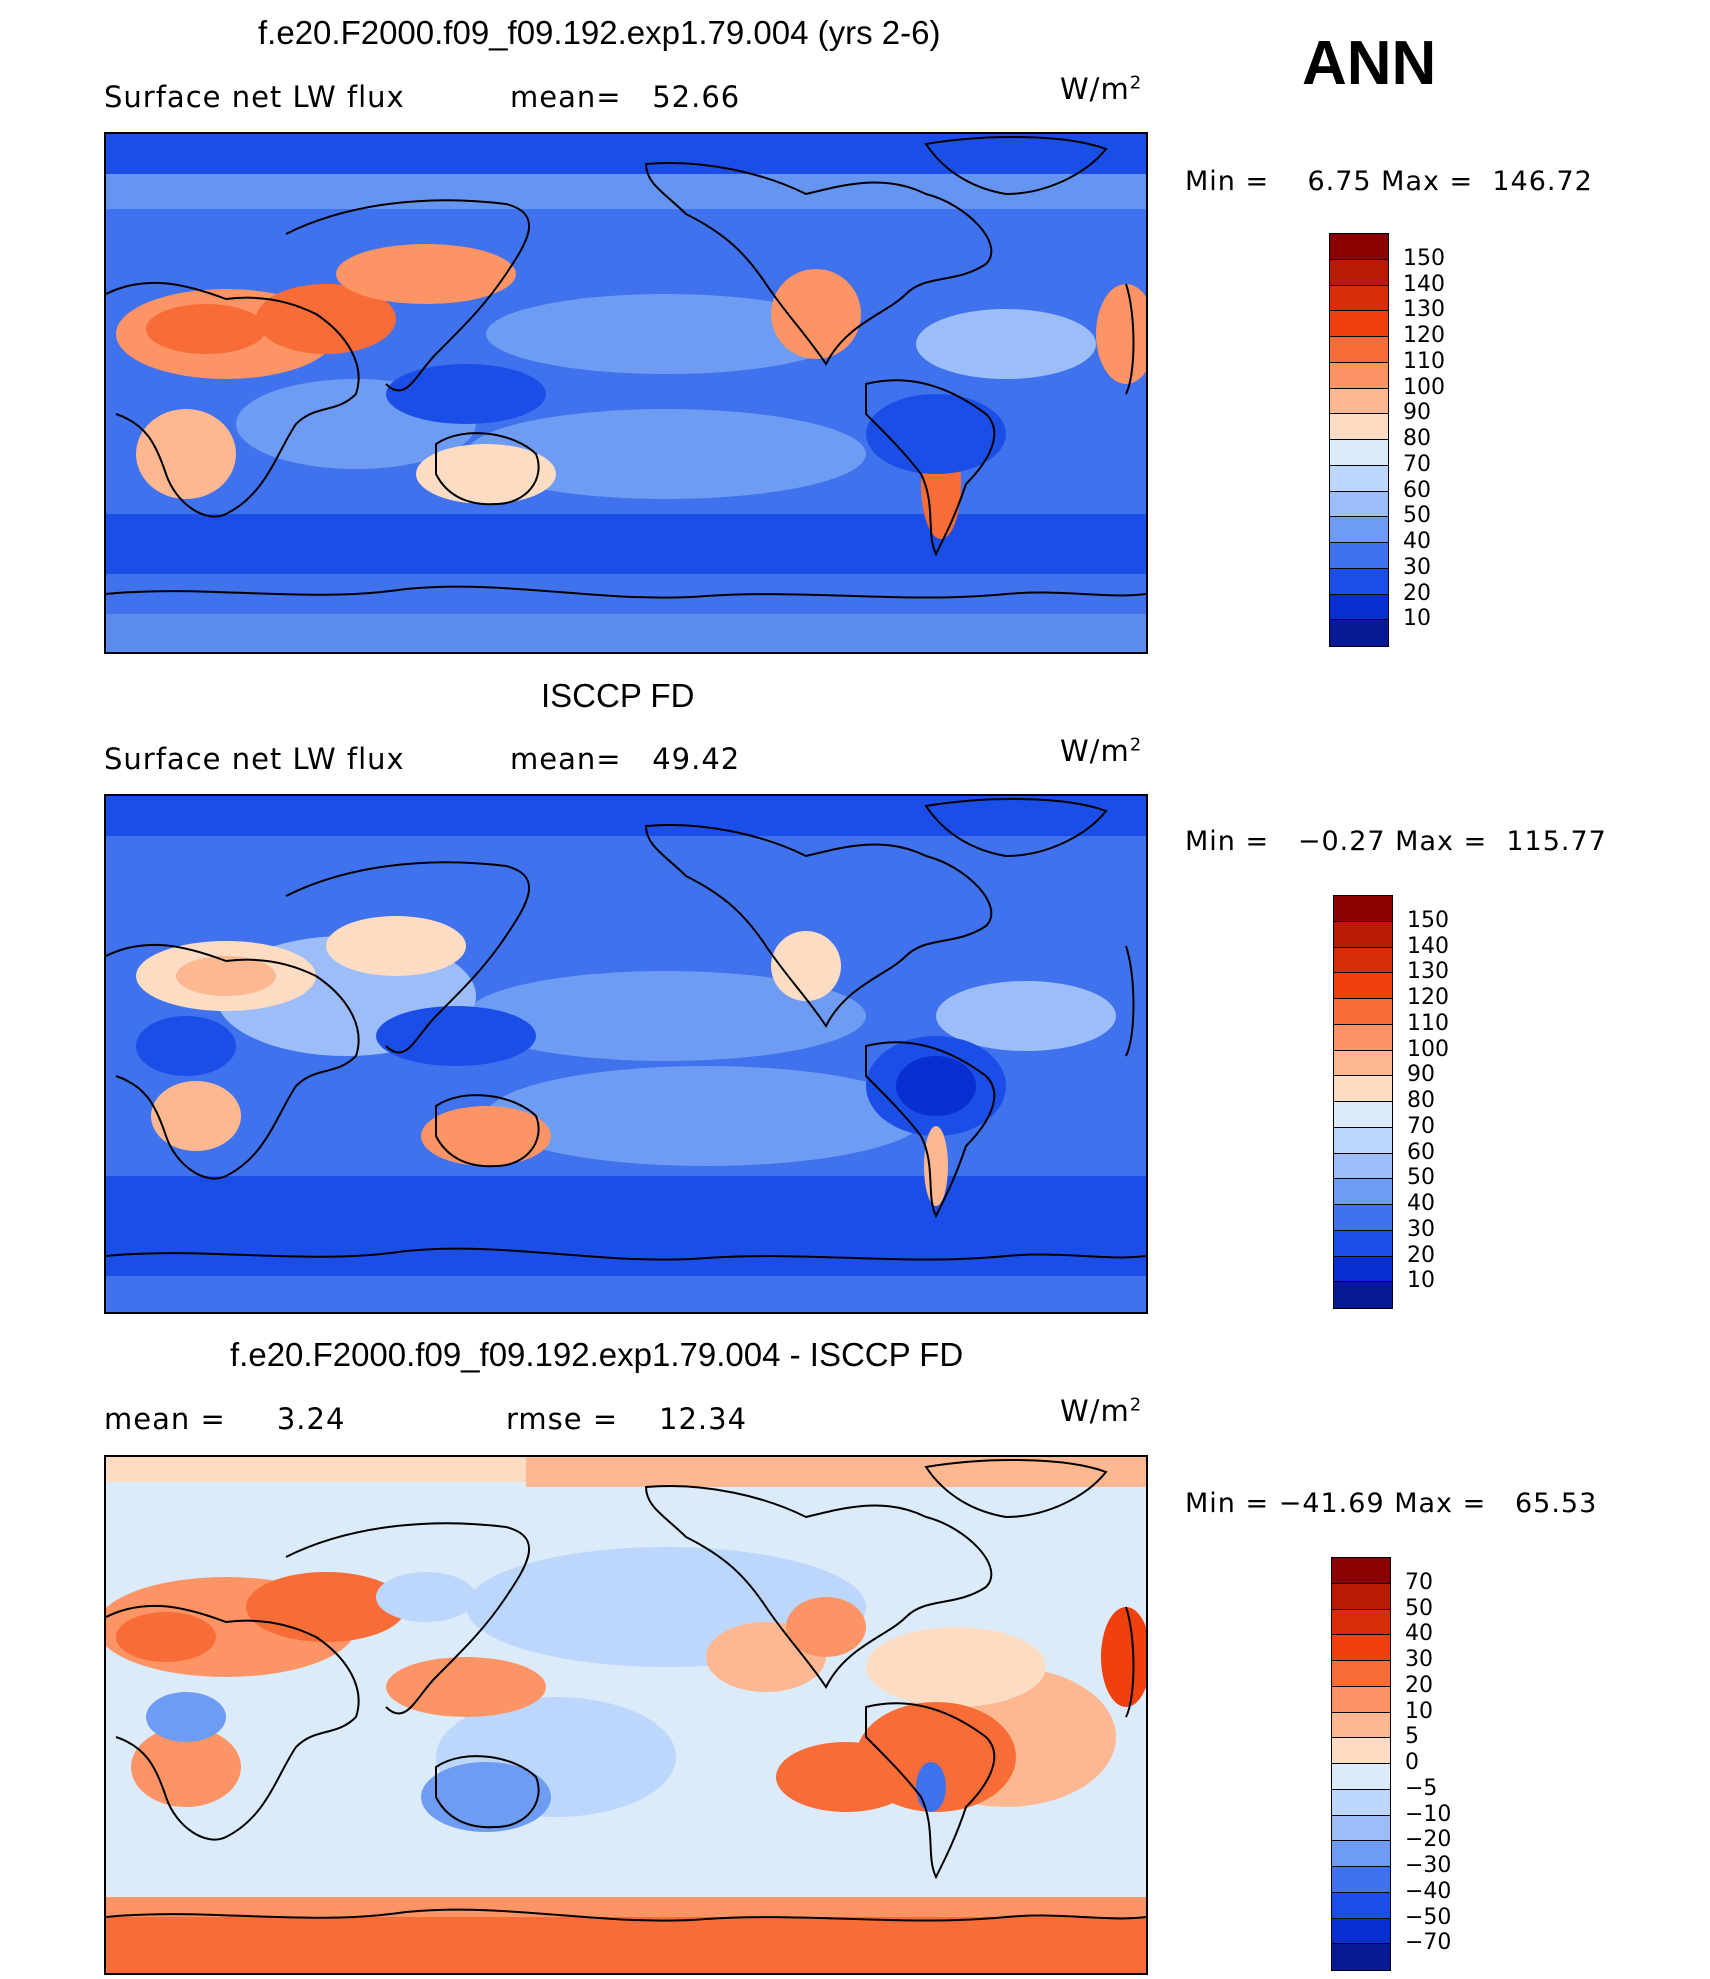 Image resolution: width=1710 pixels, height=1979 pixels. I want to click on panel1-mean-text: mean=, so click(566, 97).